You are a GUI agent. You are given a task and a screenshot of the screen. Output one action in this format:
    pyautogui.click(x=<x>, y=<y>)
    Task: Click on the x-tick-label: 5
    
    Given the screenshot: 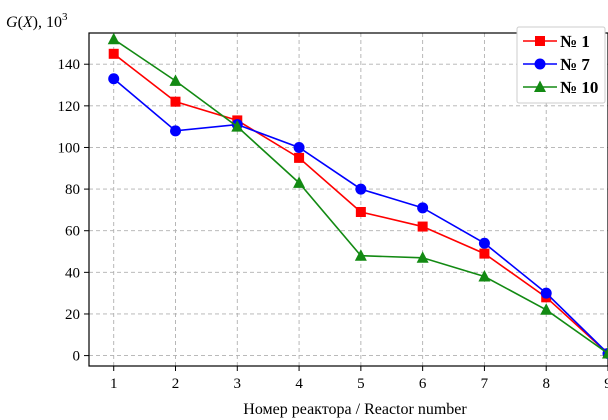 What is the action you would take?
    pyautogui.click(x=361, y=384)
    